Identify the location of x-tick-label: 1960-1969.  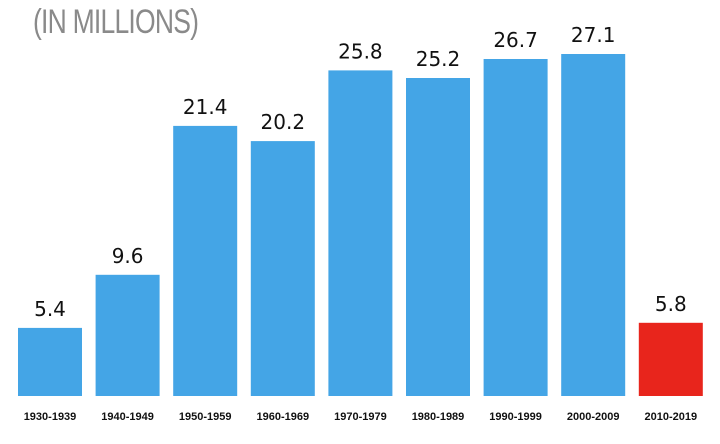
(282, 417).